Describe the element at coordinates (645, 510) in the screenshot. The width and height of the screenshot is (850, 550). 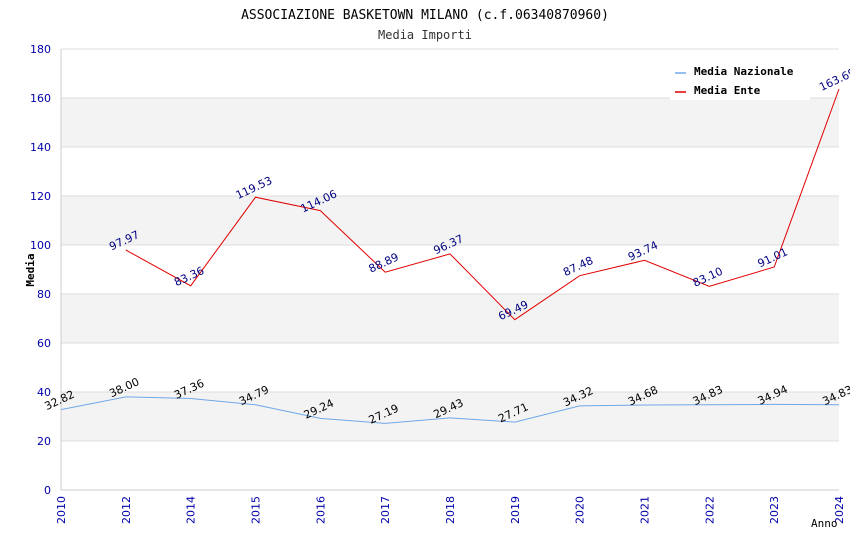
I see `x-tick-label: 2021` at that location.